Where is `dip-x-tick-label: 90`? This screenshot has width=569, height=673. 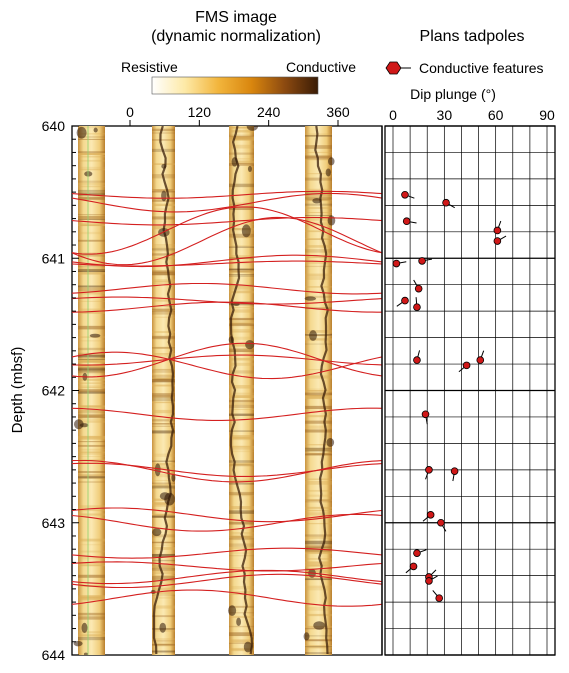 dip-x-tick-label: 90 is located at coordinates (547, 115).